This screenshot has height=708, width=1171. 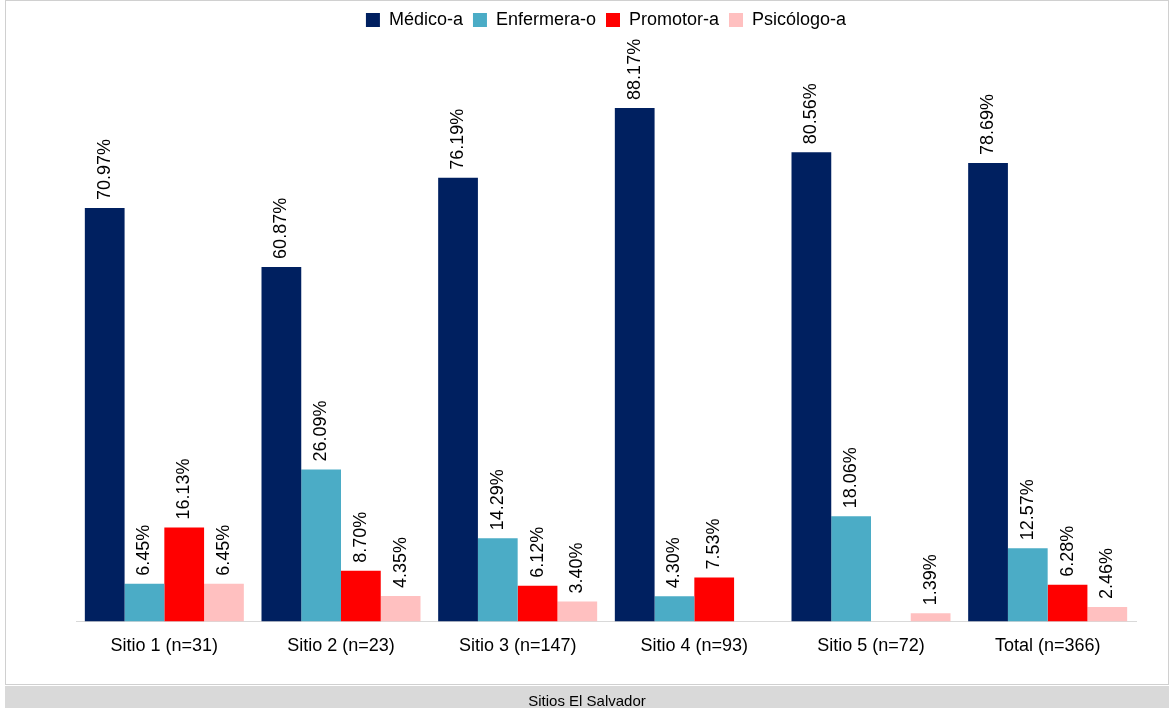 I want to click on x-tick-label: Sitio 4 (n=93), so click(x=694, y=645).